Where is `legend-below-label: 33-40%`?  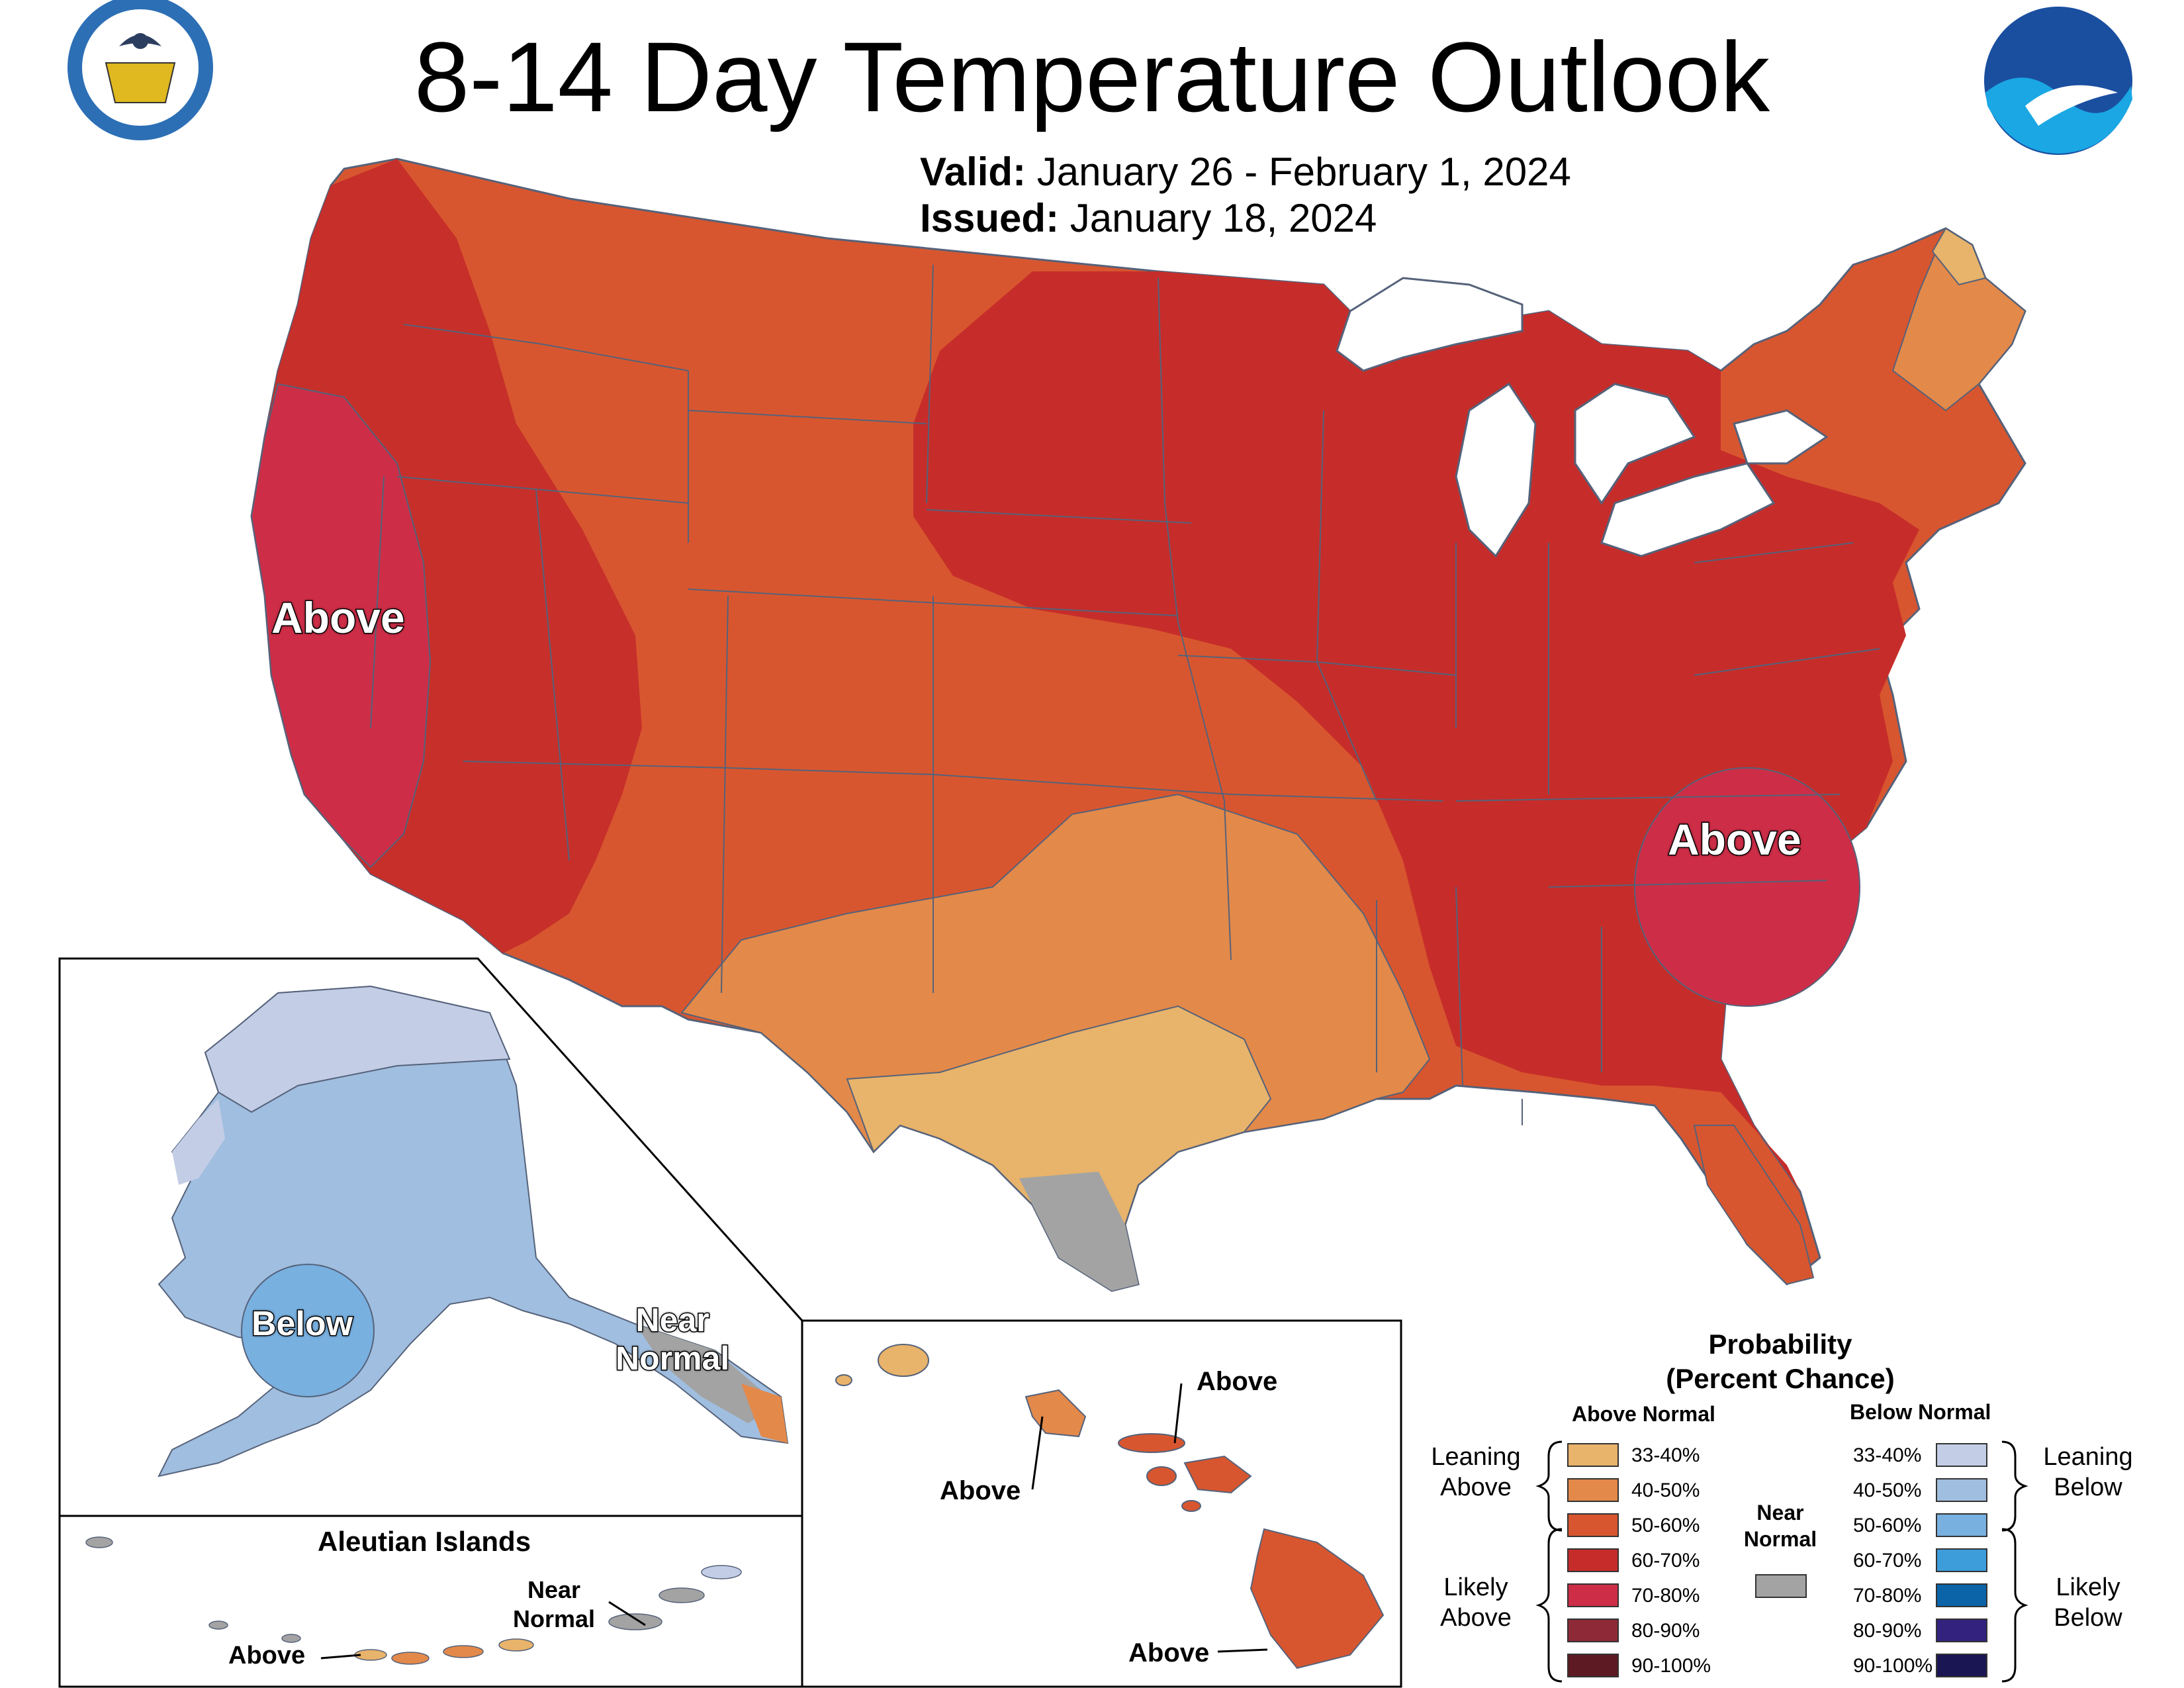
legend-below-label: 33-40% is located at coordinates (1888, 1455).